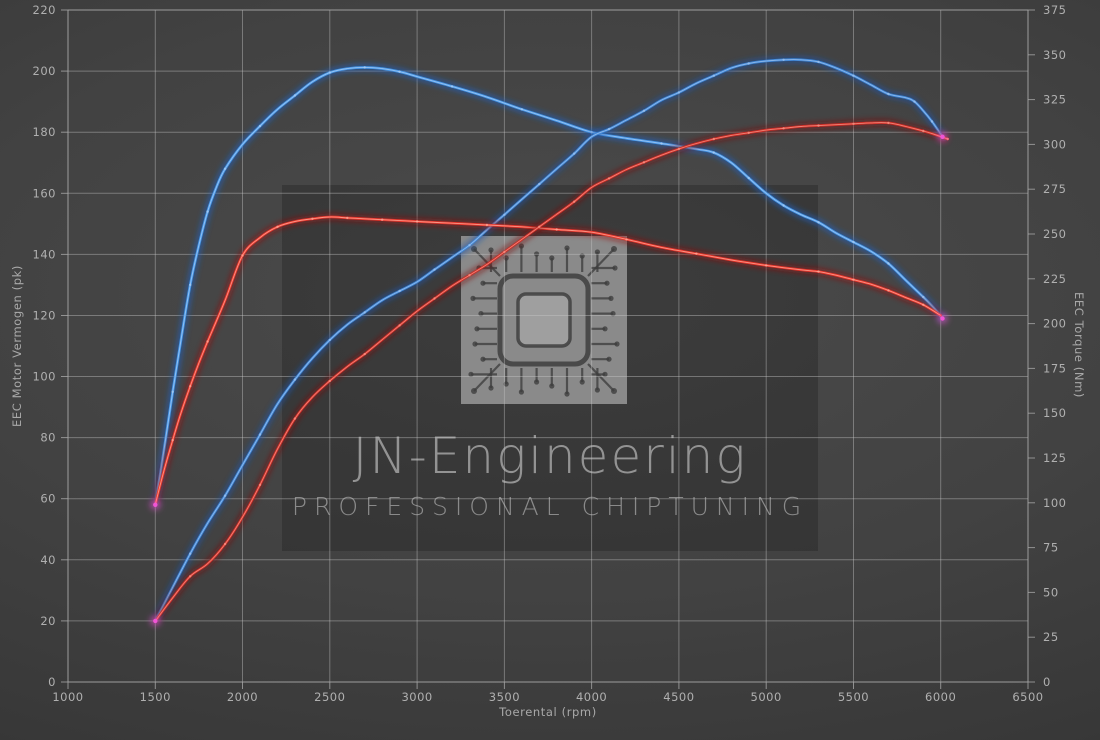 The image size is (1100, 740). I want to click on svg-text: 150, so click(1054, 413).